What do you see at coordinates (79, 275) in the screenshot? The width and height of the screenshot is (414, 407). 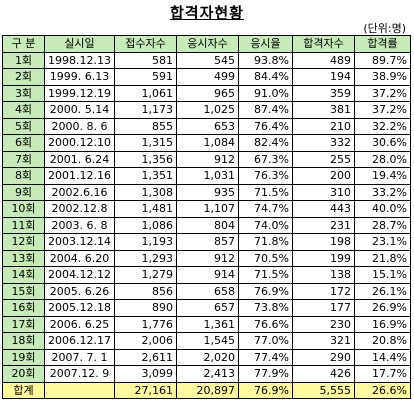 I see `cell-date: 2004.12.12` at bounding box center [79, 275].